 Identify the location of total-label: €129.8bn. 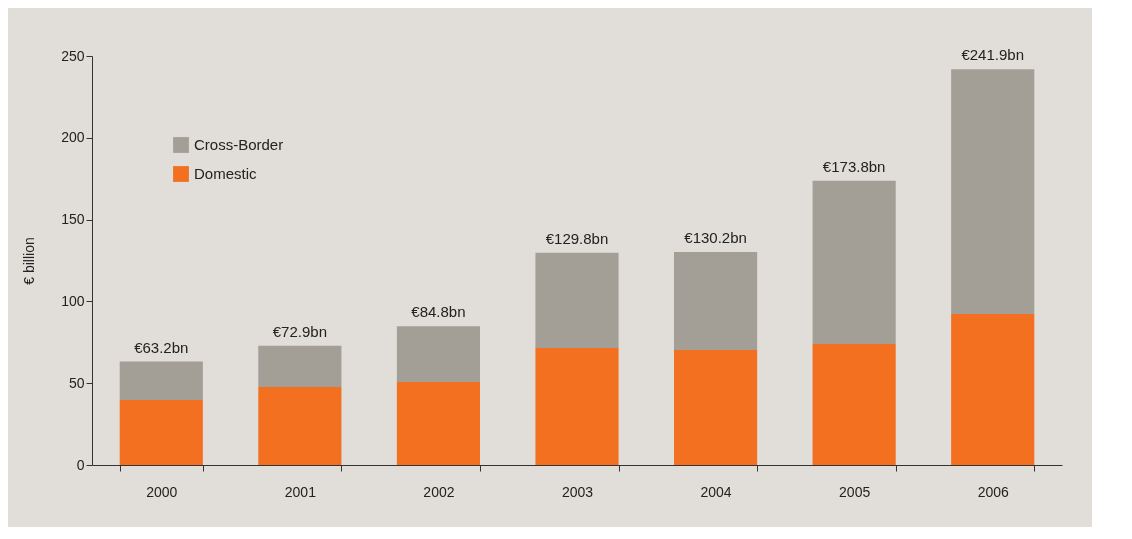
(577, 238).